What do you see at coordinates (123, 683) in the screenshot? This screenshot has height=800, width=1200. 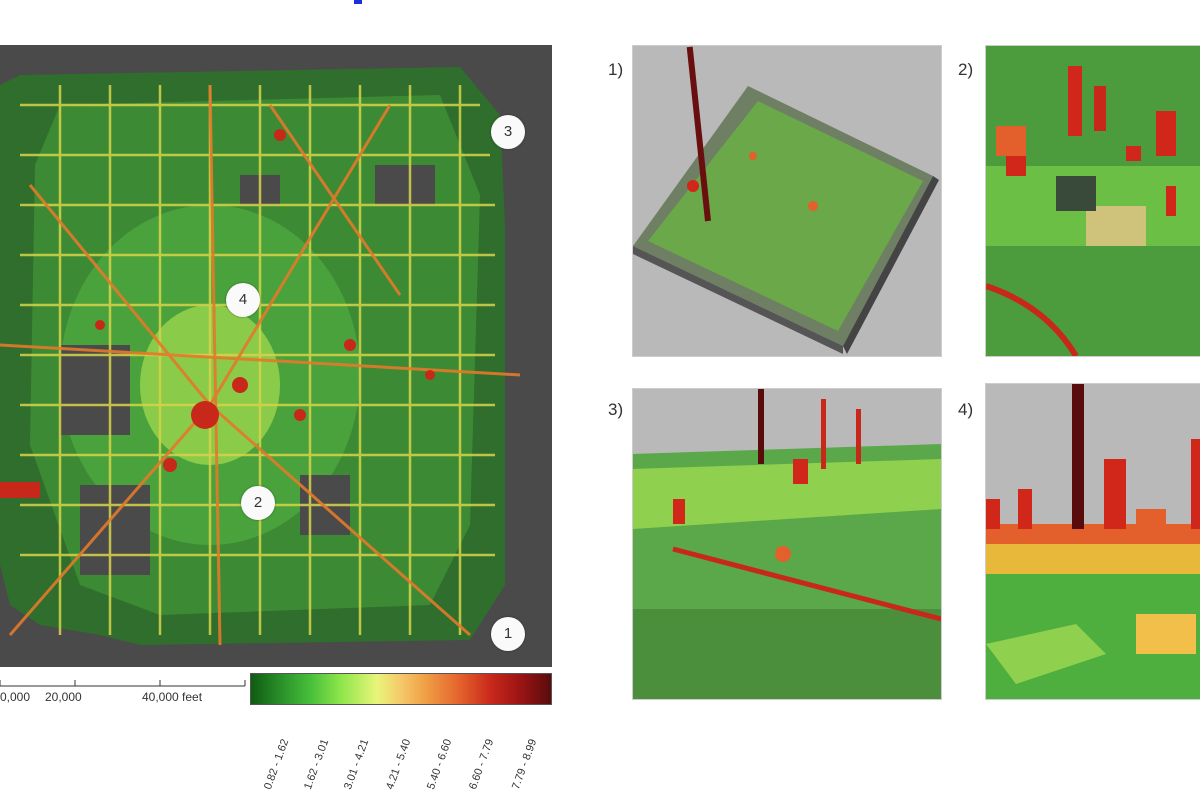 I see `scale-ruler` at bounding box center [123, 683].